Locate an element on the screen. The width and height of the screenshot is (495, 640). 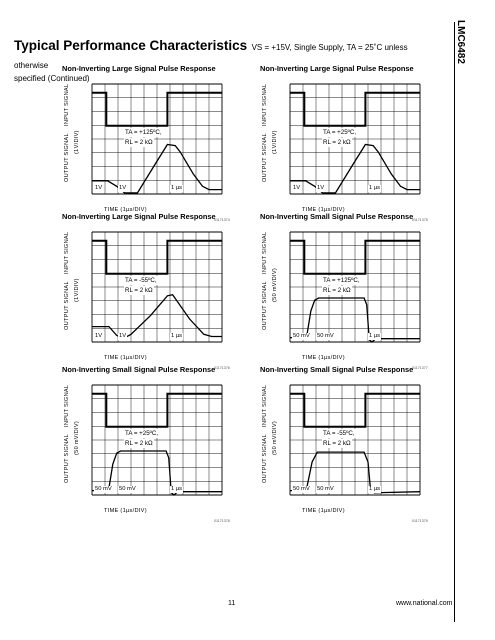
section-subtitle: specified (Continued) is located at coordinates (52, 78).